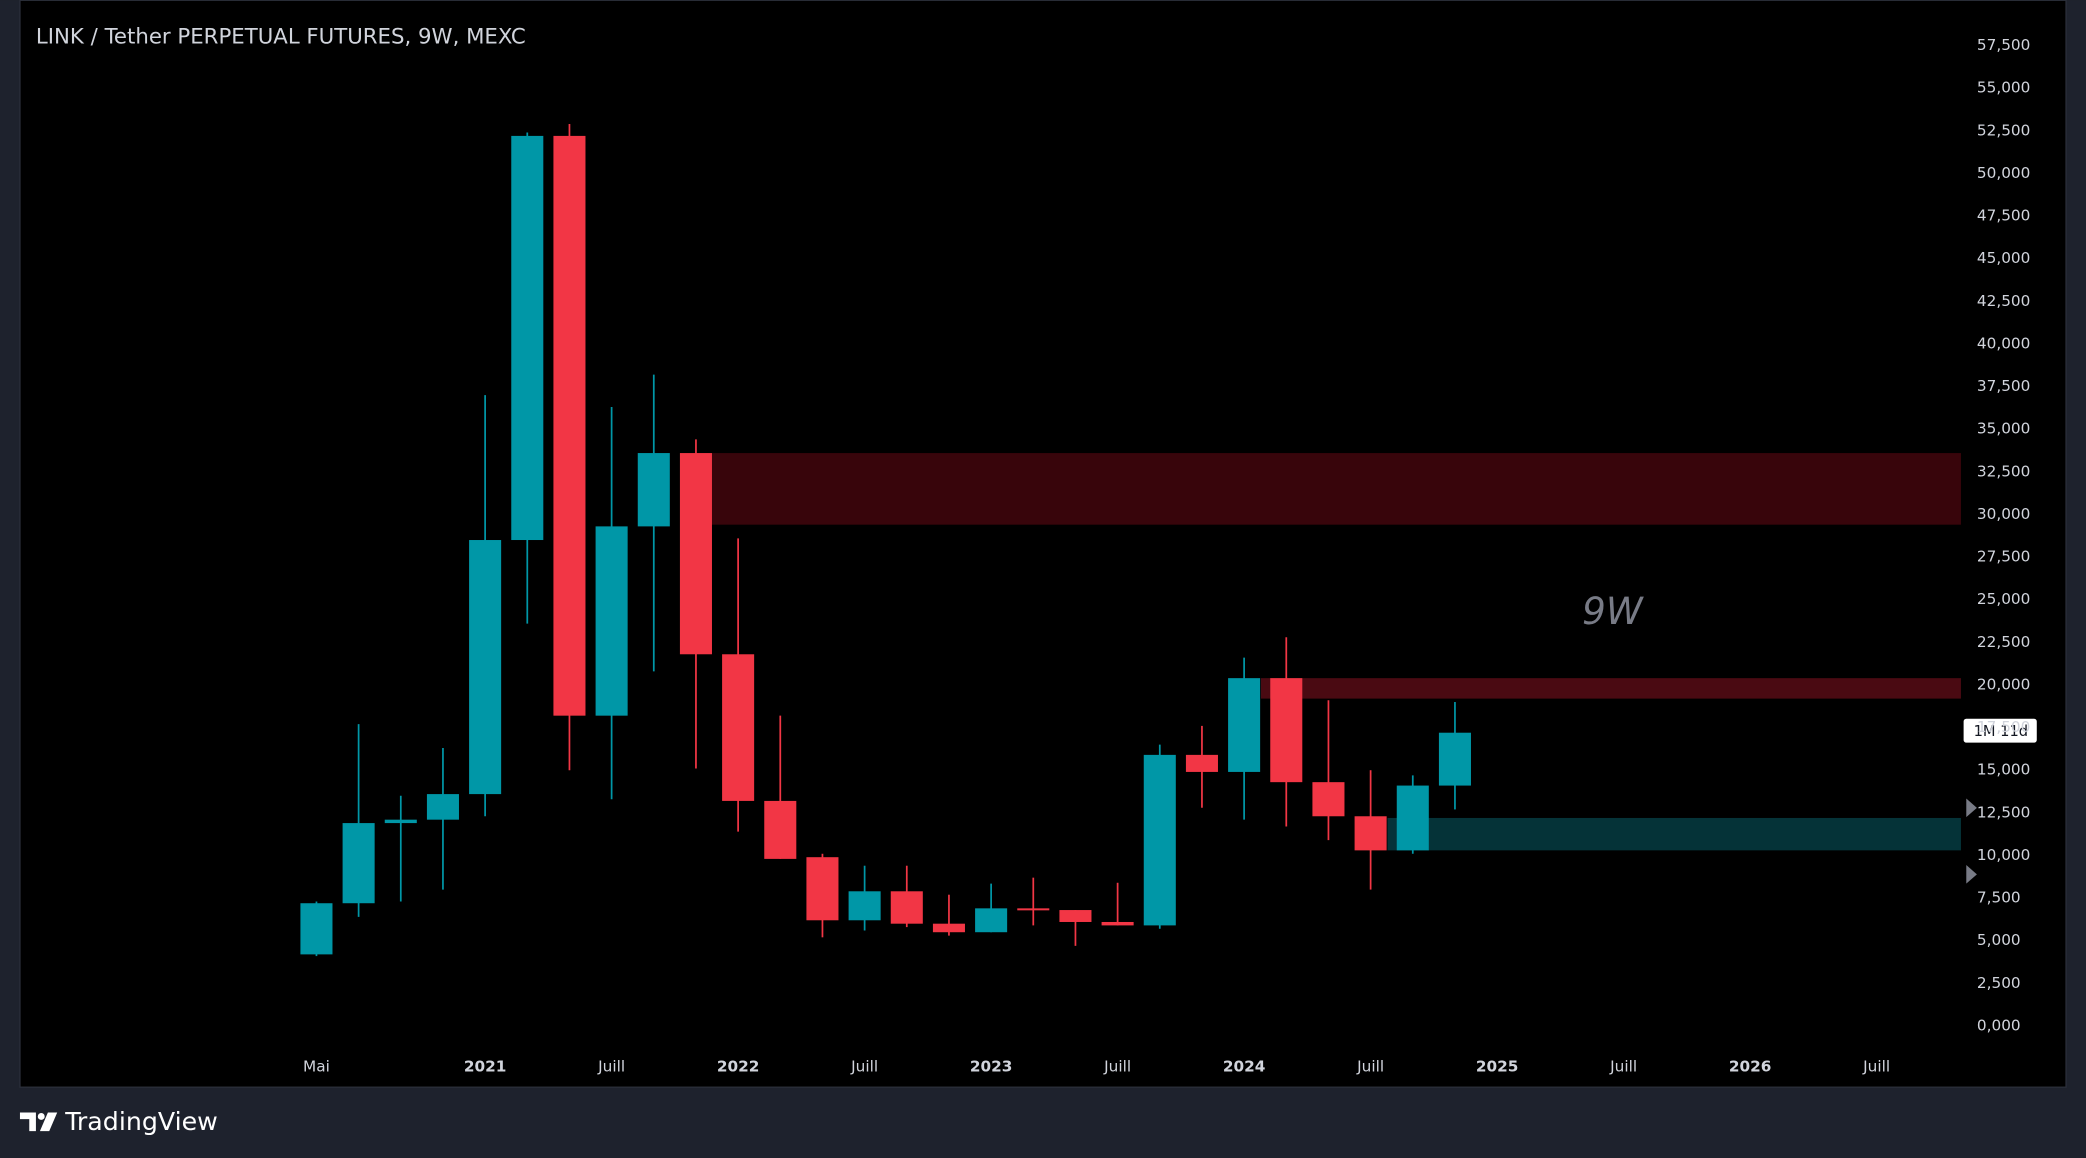 Image resolution: width=2086 pixels, height=1158 pixels. Describe the element at coordinates (2003, 684) in the screenshot. I see `y-tick-label: 20,000` at that location.